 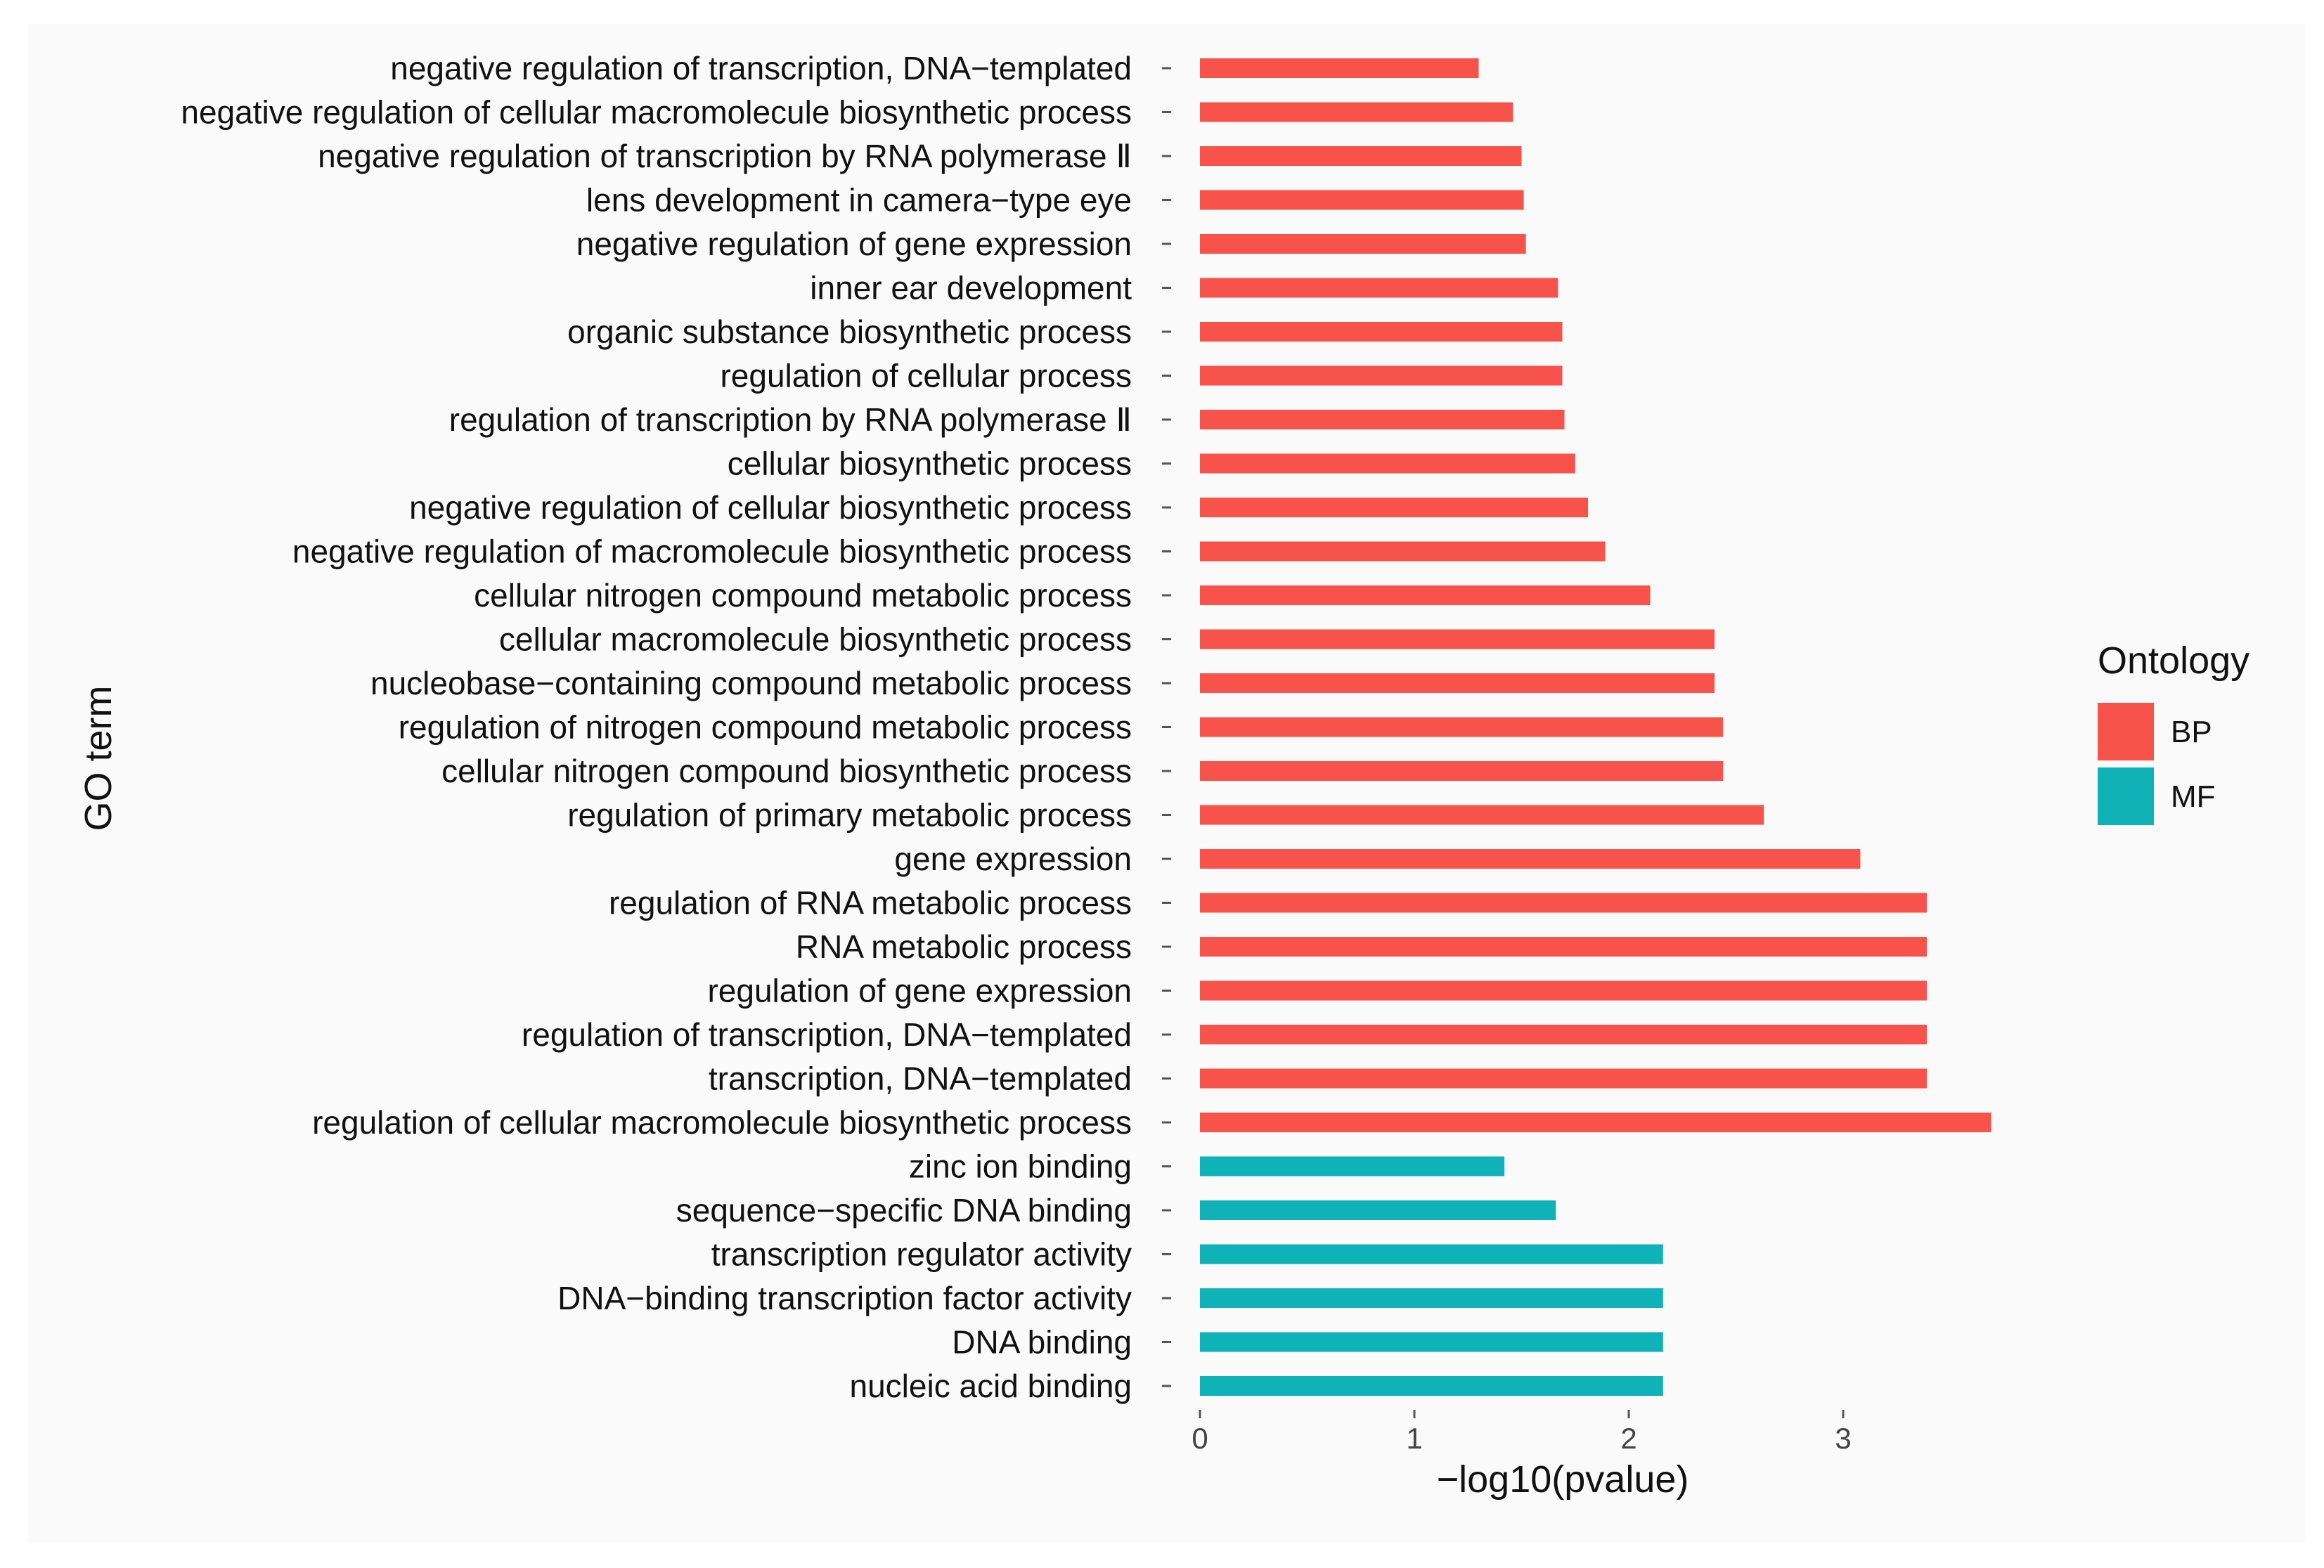 I want to click on category-label: transcription, DNA−templated, so click(x=920, y=1079).